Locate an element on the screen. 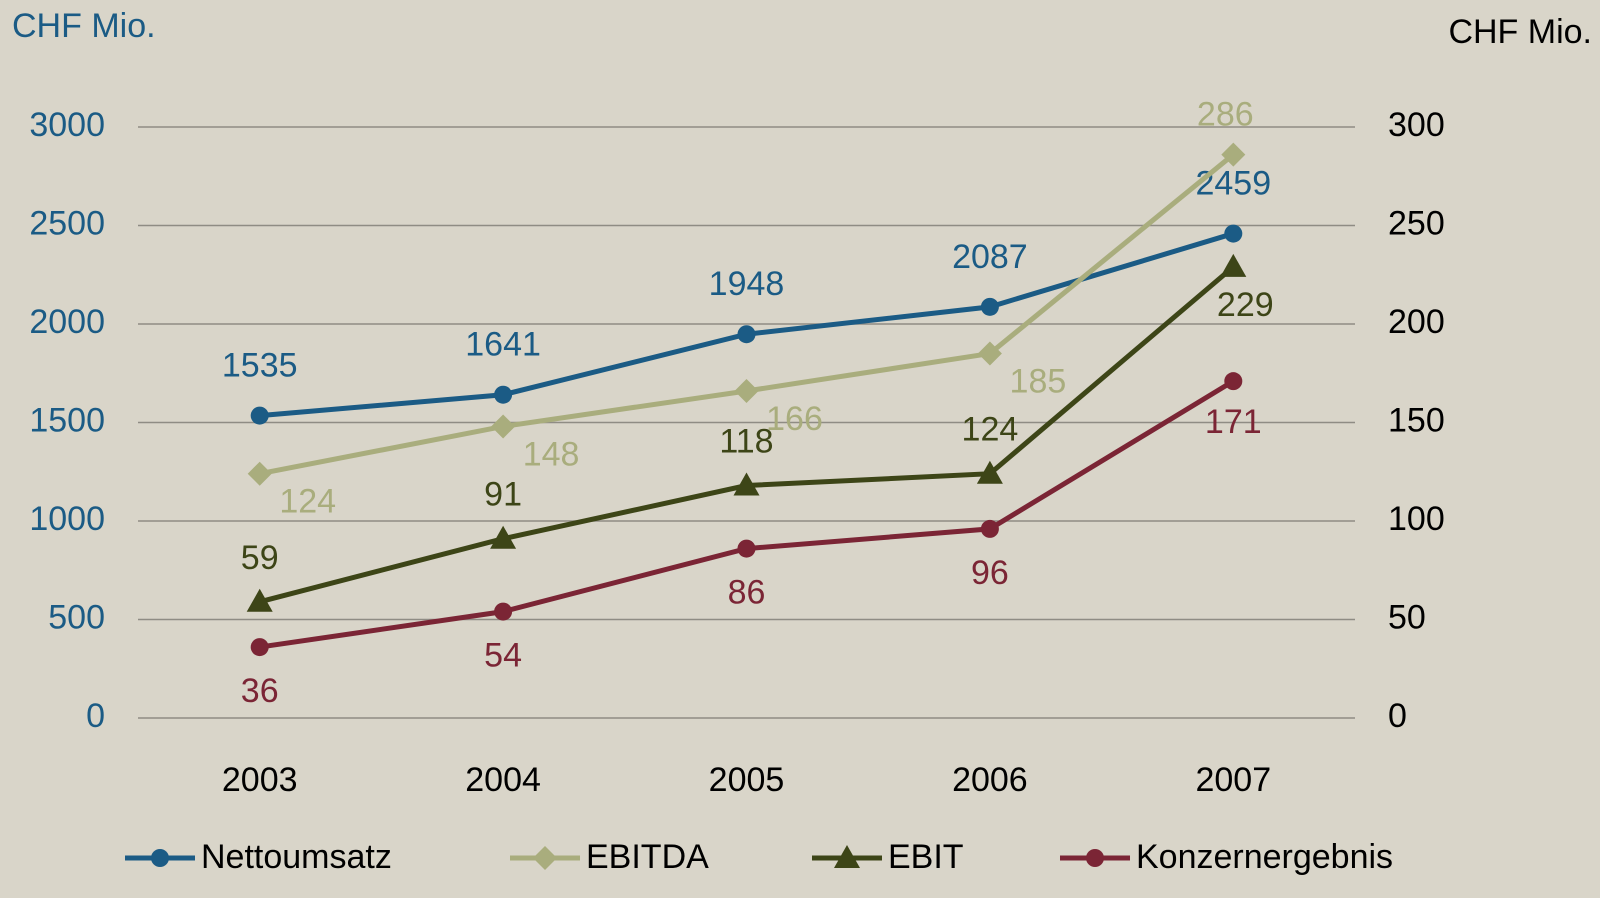  y2-tick-label: 200 is located at coordinates (1416, 322).